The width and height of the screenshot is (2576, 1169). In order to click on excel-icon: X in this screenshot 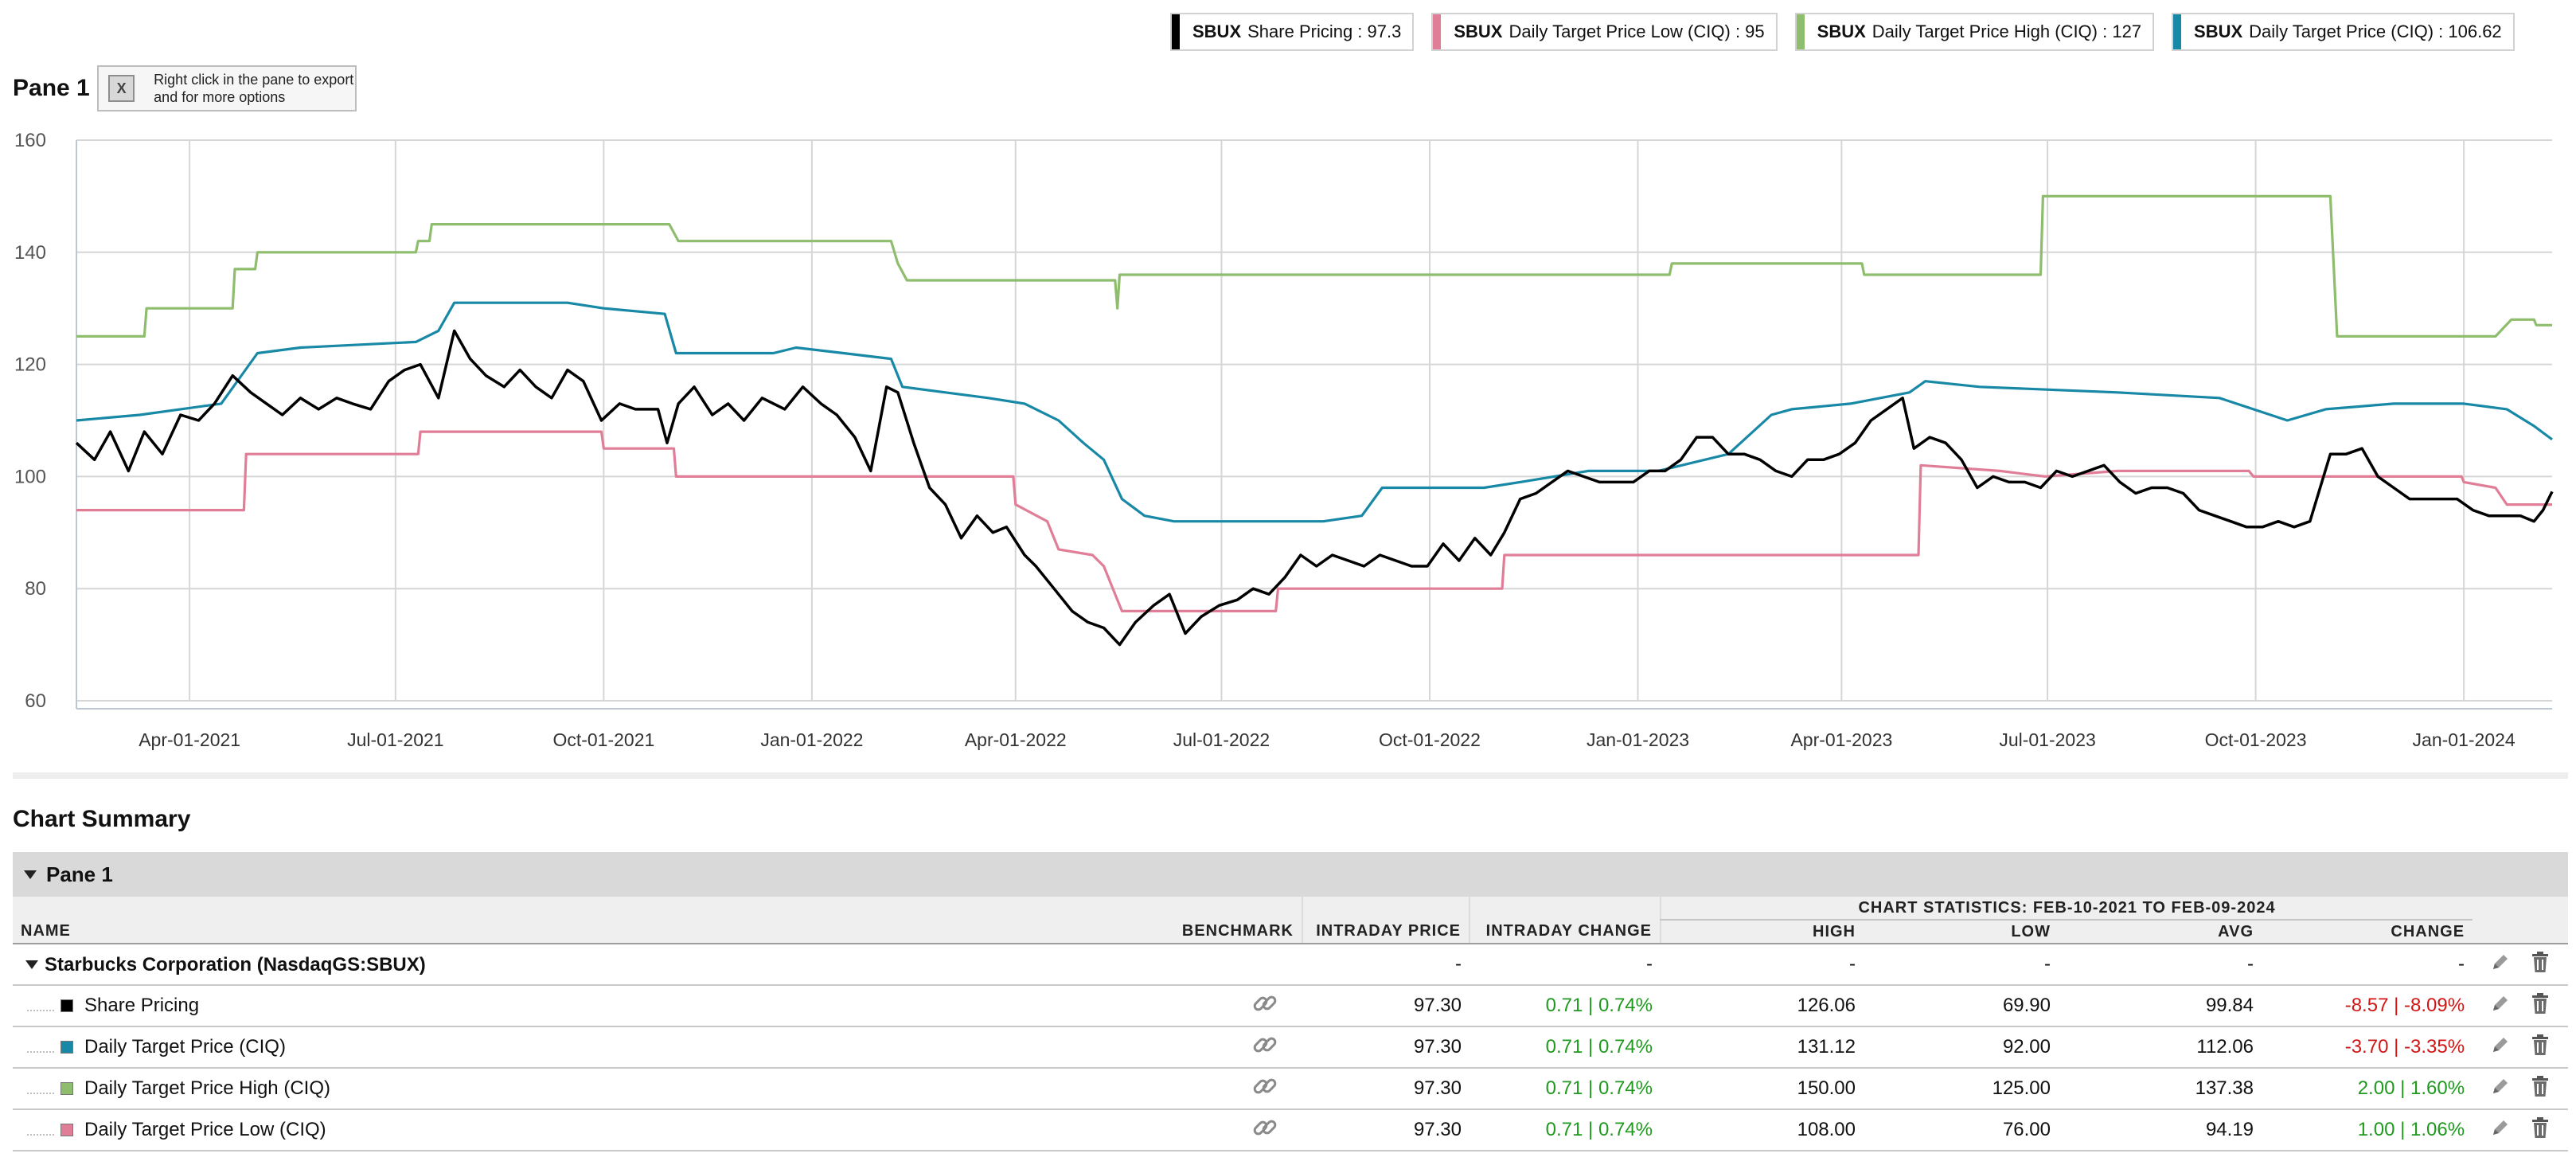, I will do `click(121, 88)`.